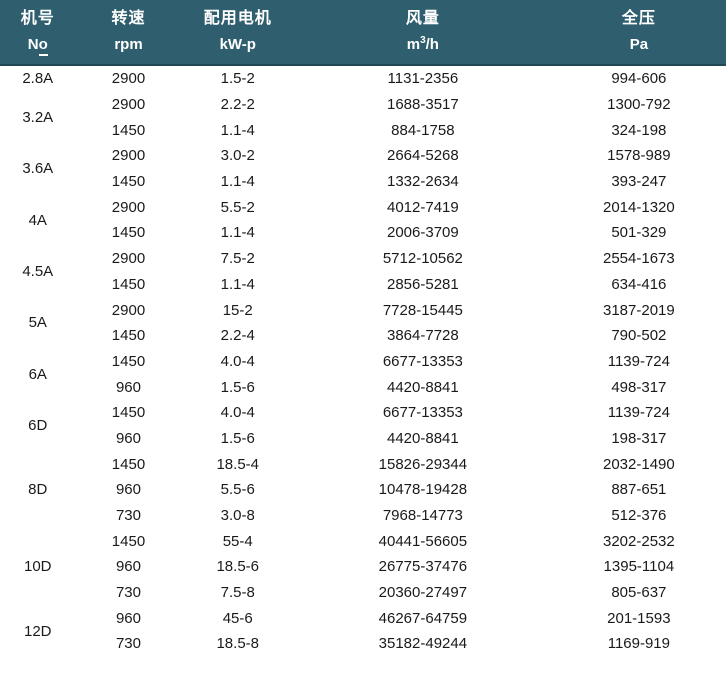 The height and width of the screenshot is (689, 726). What do you see at coordinates (638, 387) in the screenshot?
I see `pressure-cell: 498-317` at bounding box center [638, 387].